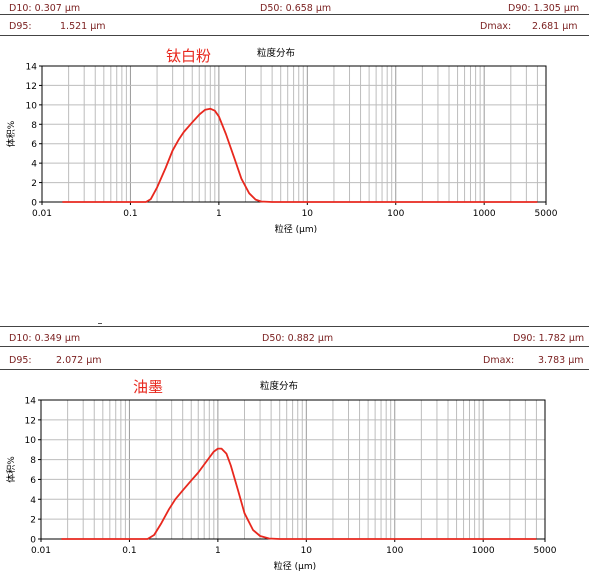 This screenshot has height=576, width=589. What do you see at coordinates (294, 361) in the screenshot?
I see `stats-row-2: D95: 2.072 µm Dmax: 3.783 µm` at bounding box center [294, 361].